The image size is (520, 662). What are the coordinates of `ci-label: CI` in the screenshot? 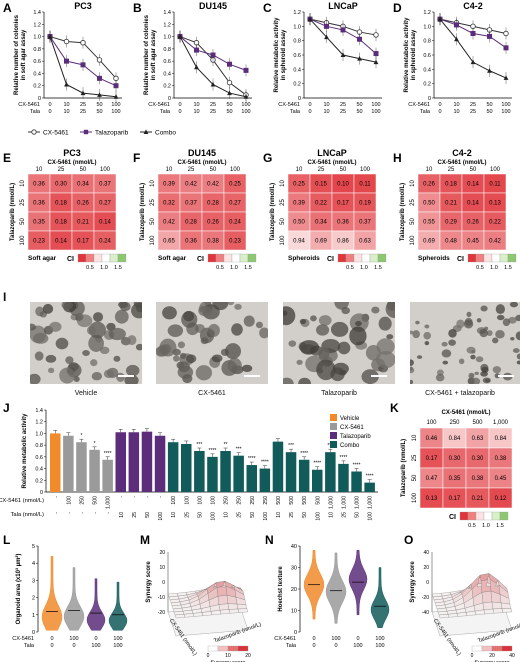 It's located at (460, 259).